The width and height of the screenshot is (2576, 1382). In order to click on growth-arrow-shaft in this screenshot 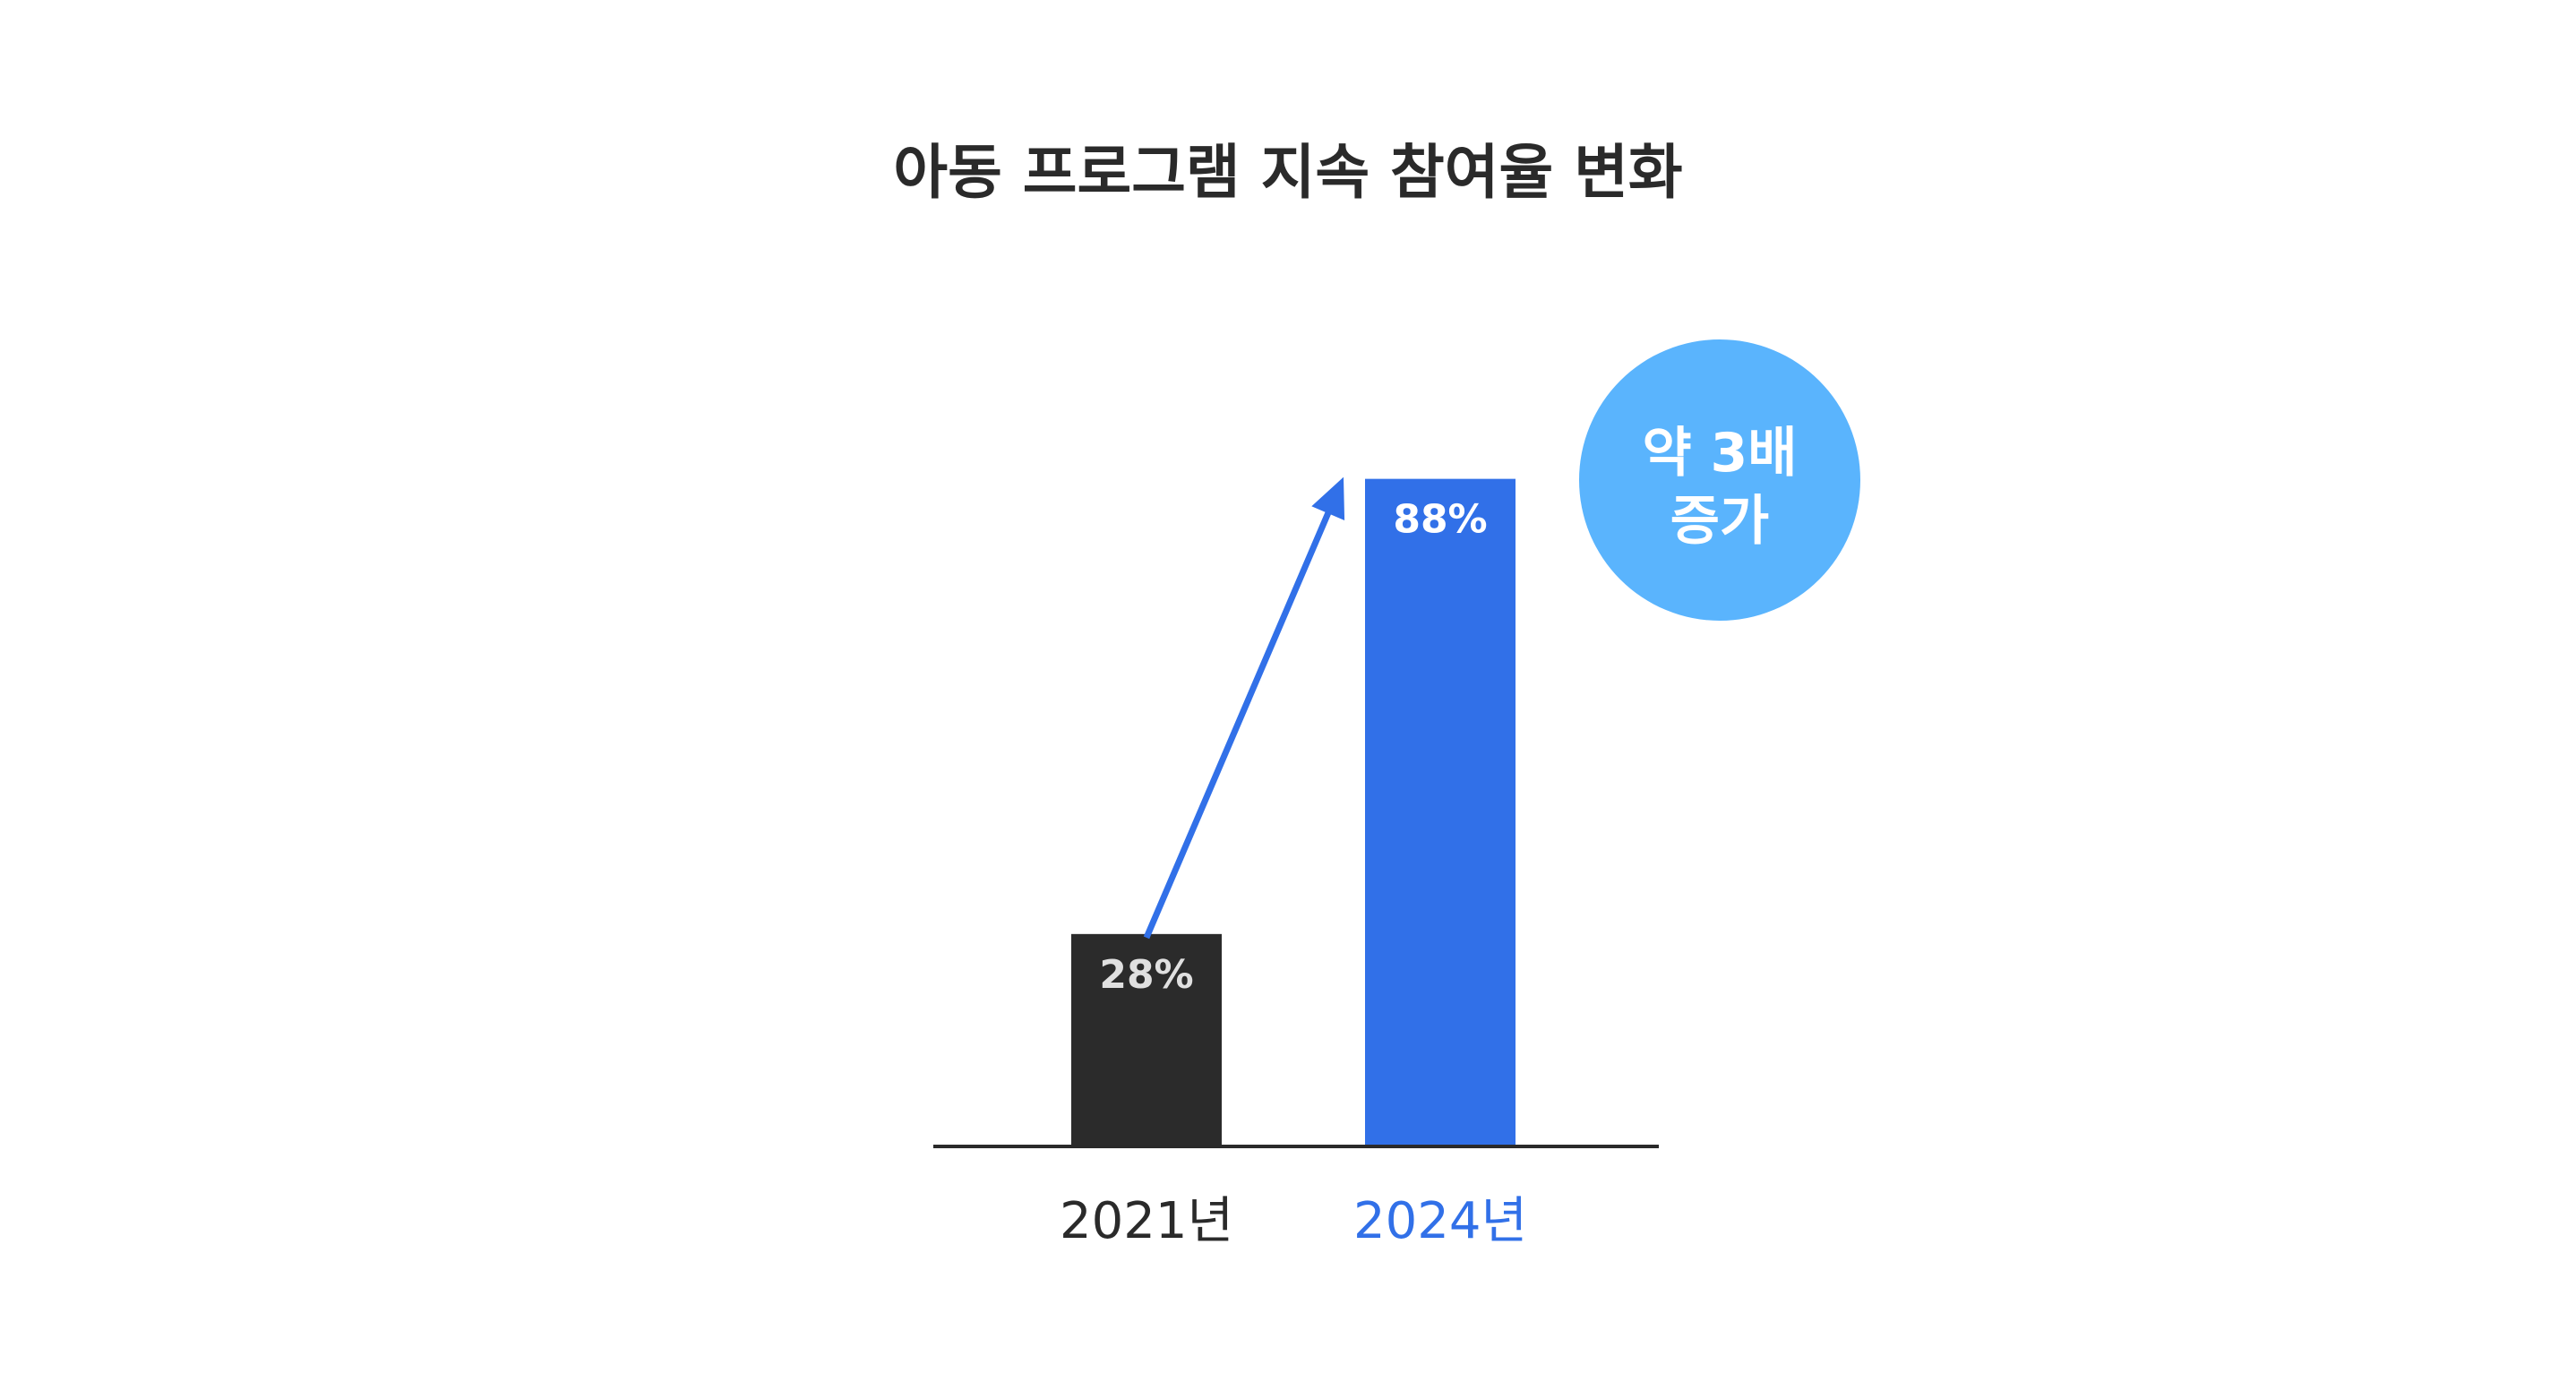, I will do `click(1238, 723)`.